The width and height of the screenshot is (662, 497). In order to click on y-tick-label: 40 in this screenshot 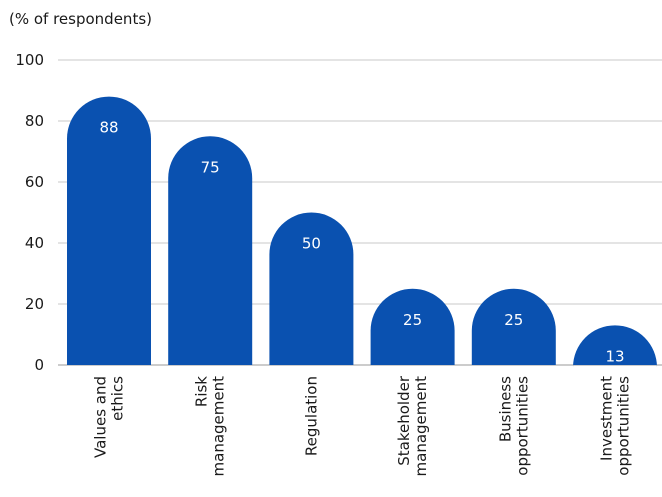, I will do `click(34, 243)`.